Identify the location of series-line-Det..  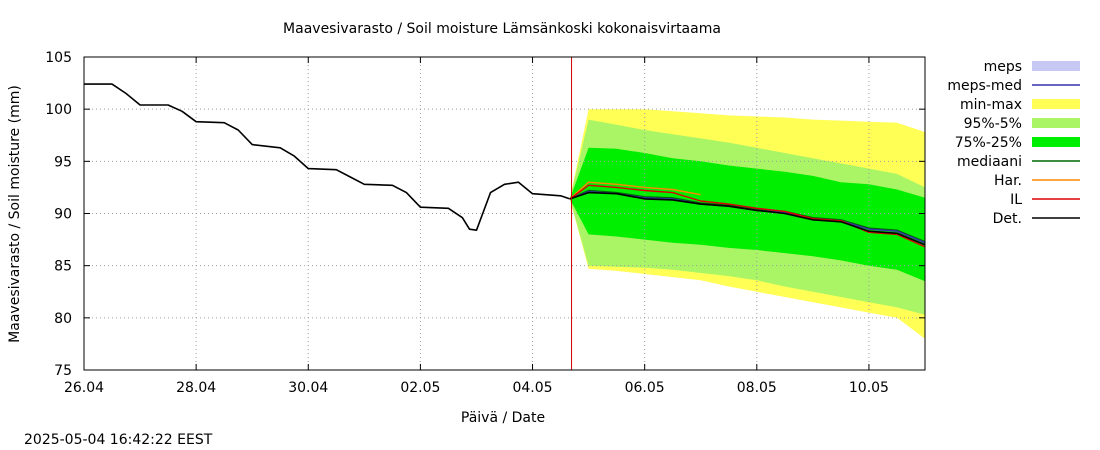
(747, 218).